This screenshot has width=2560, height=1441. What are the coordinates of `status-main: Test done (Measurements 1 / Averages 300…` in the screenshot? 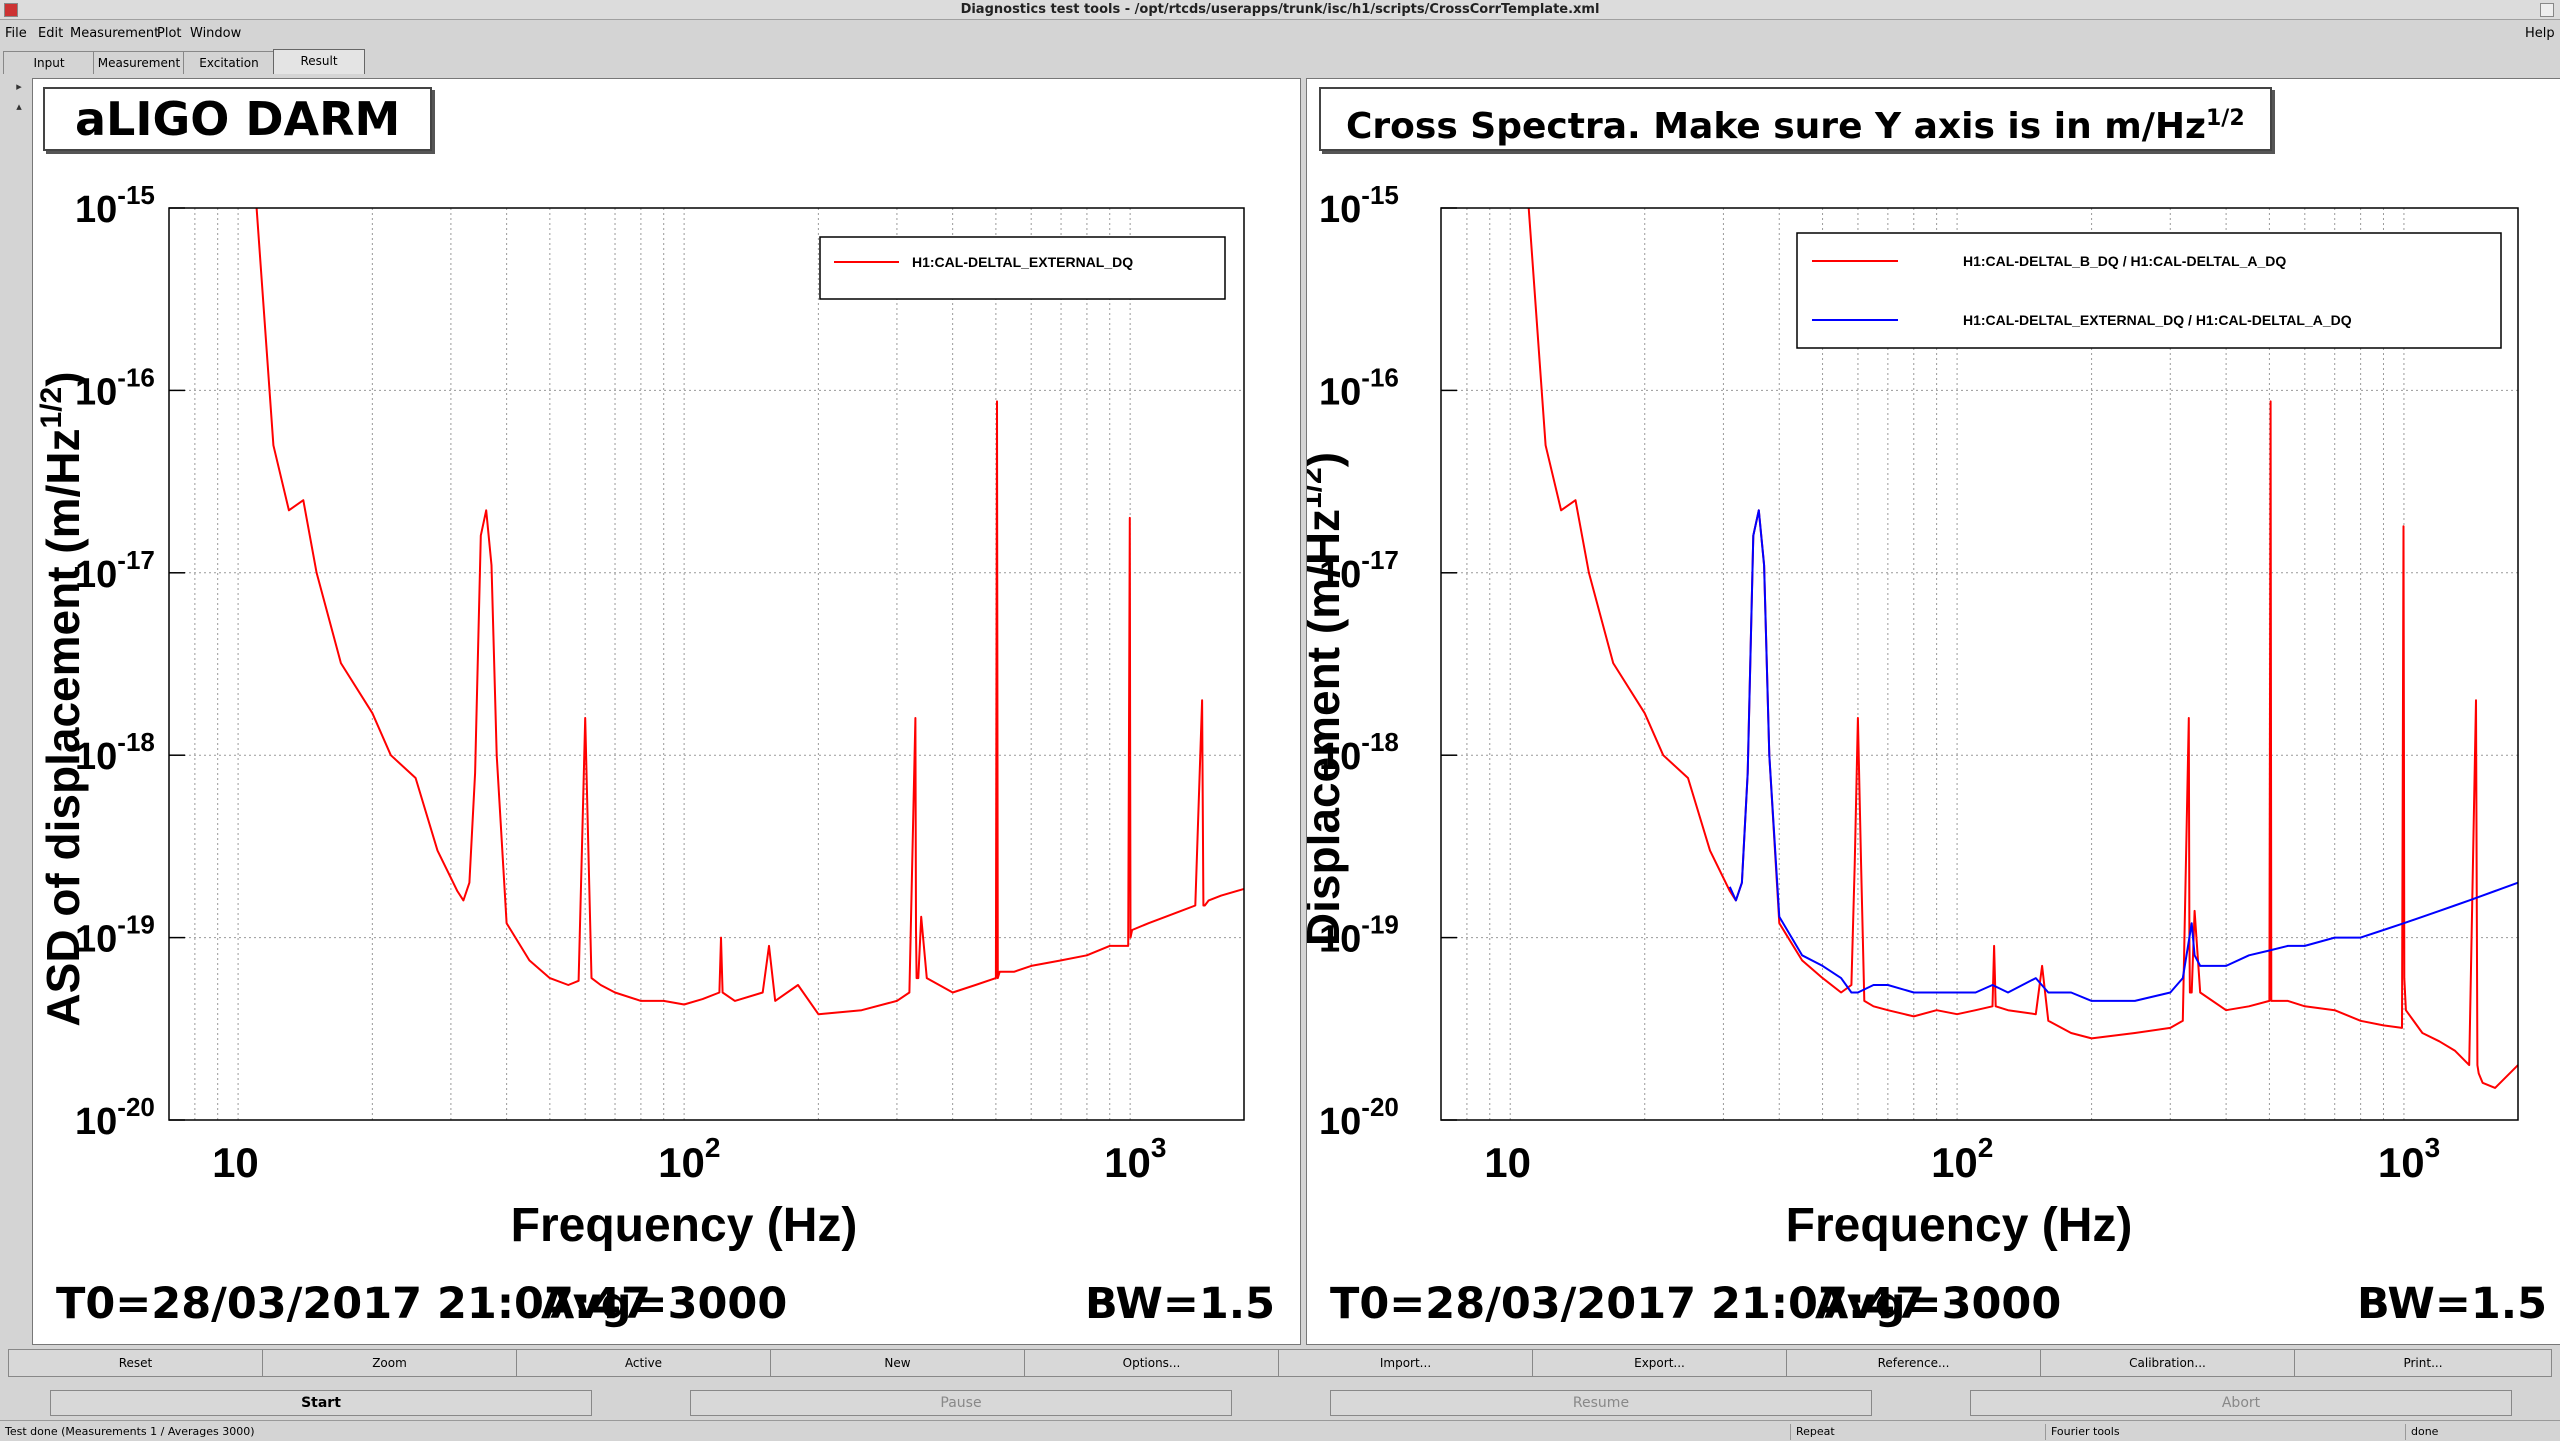 It's located at (130, 1431).